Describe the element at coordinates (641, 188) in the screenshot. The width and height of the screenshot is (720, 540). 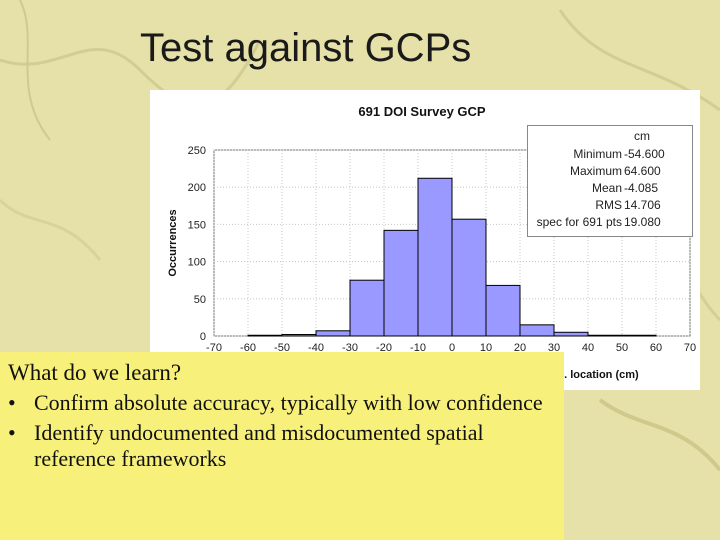
I see `stats-value: -4.085` at that location.